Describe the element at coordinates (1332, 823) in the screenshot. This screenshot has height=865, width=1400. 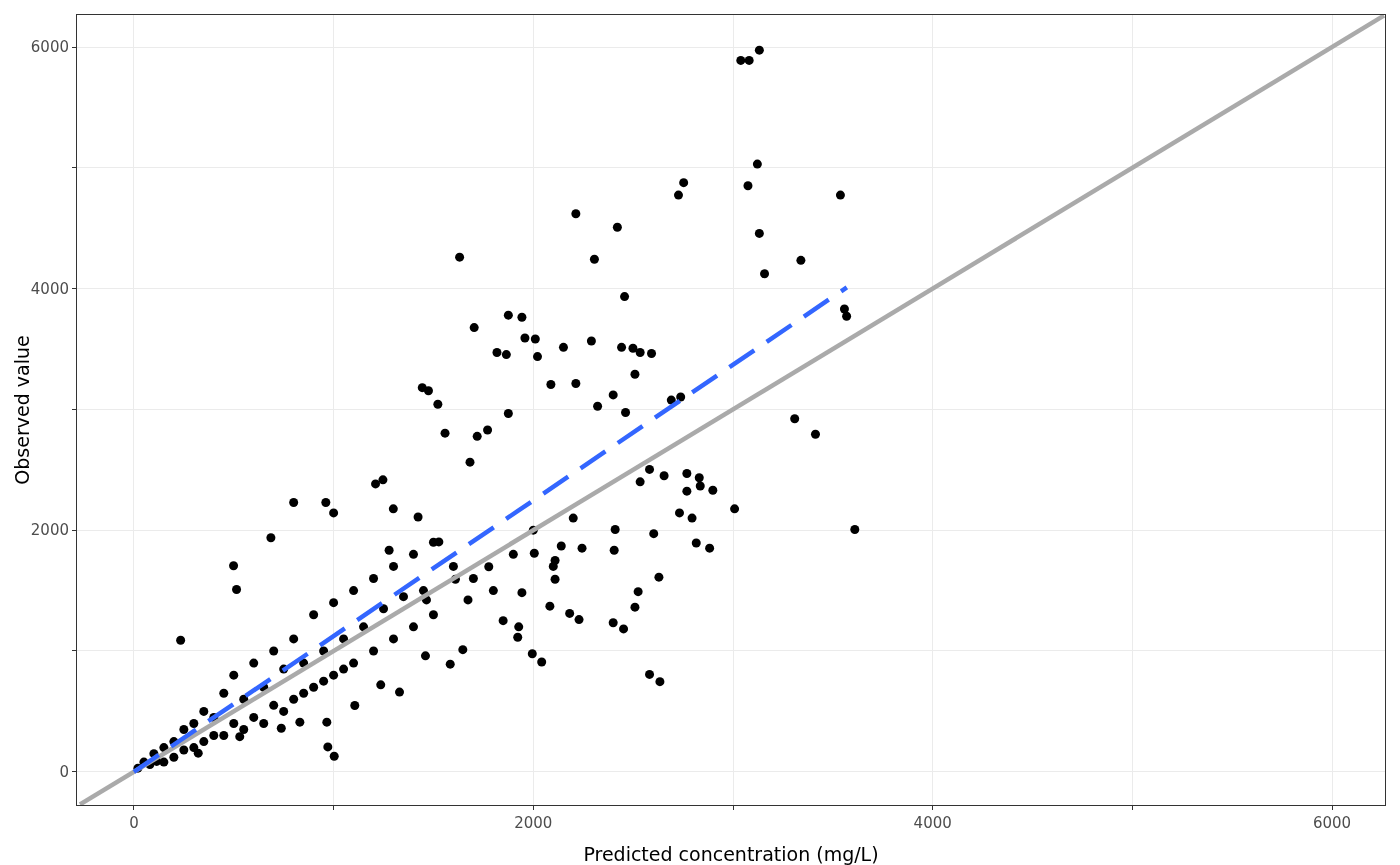
I see `x-tick-label: 6000` at that location.